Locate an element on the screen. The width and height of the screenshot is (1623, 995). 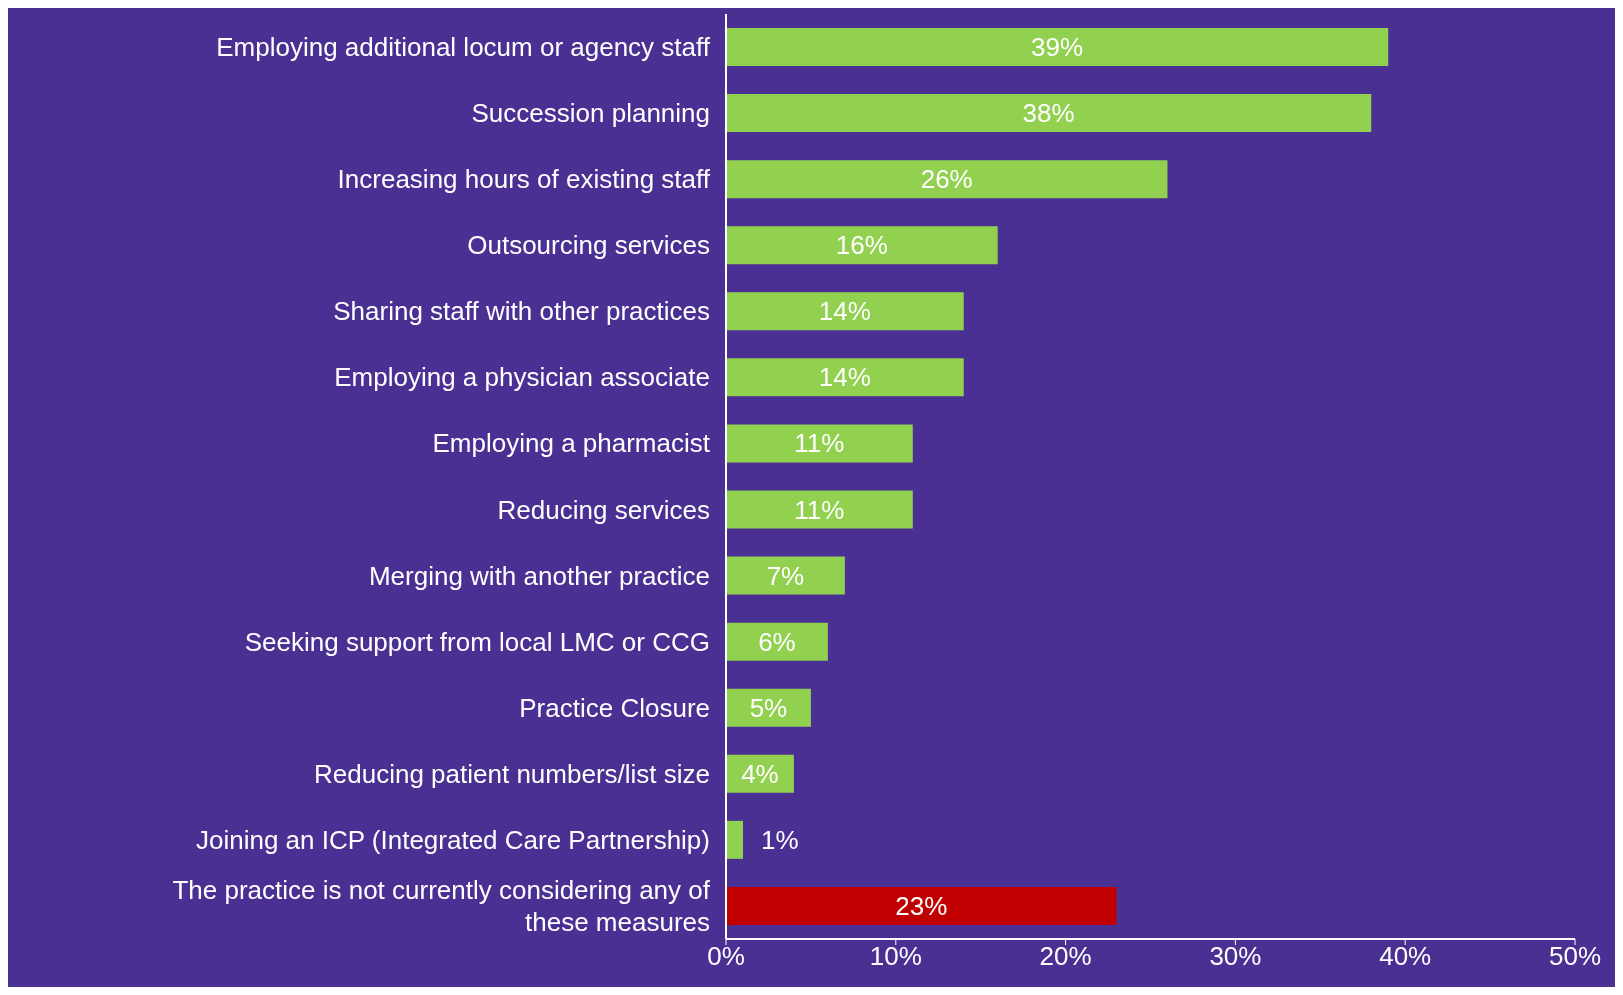
data-label: 6% is located at coordinates (777, 641).